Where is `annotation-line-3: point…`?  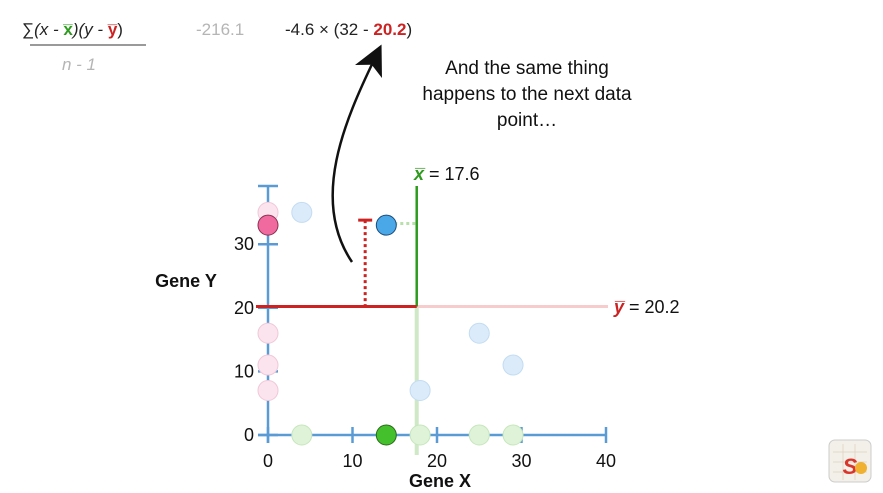
annotation-line-3: point… is located at coordinates (527, 120).